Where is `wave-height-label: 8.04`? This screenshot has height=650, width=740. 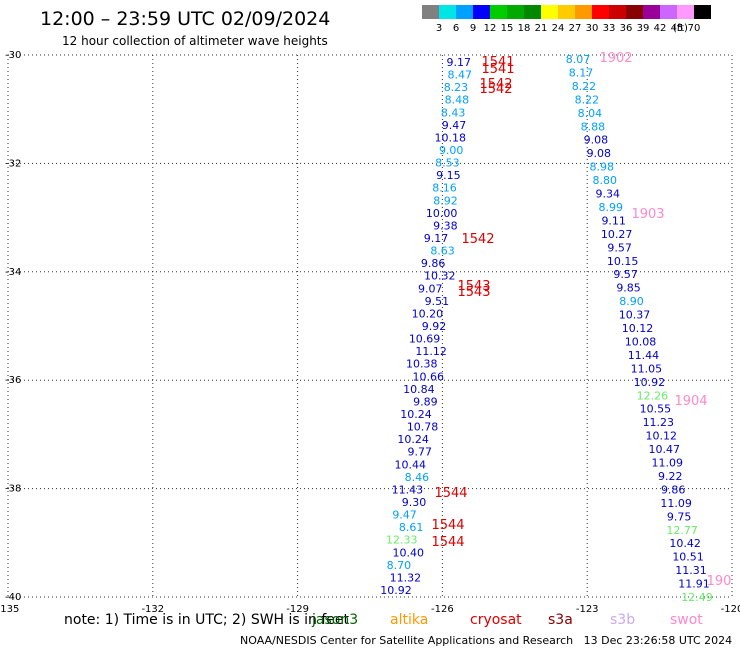 wave-height-label: 8.04 is located at coordinates (590, 113).